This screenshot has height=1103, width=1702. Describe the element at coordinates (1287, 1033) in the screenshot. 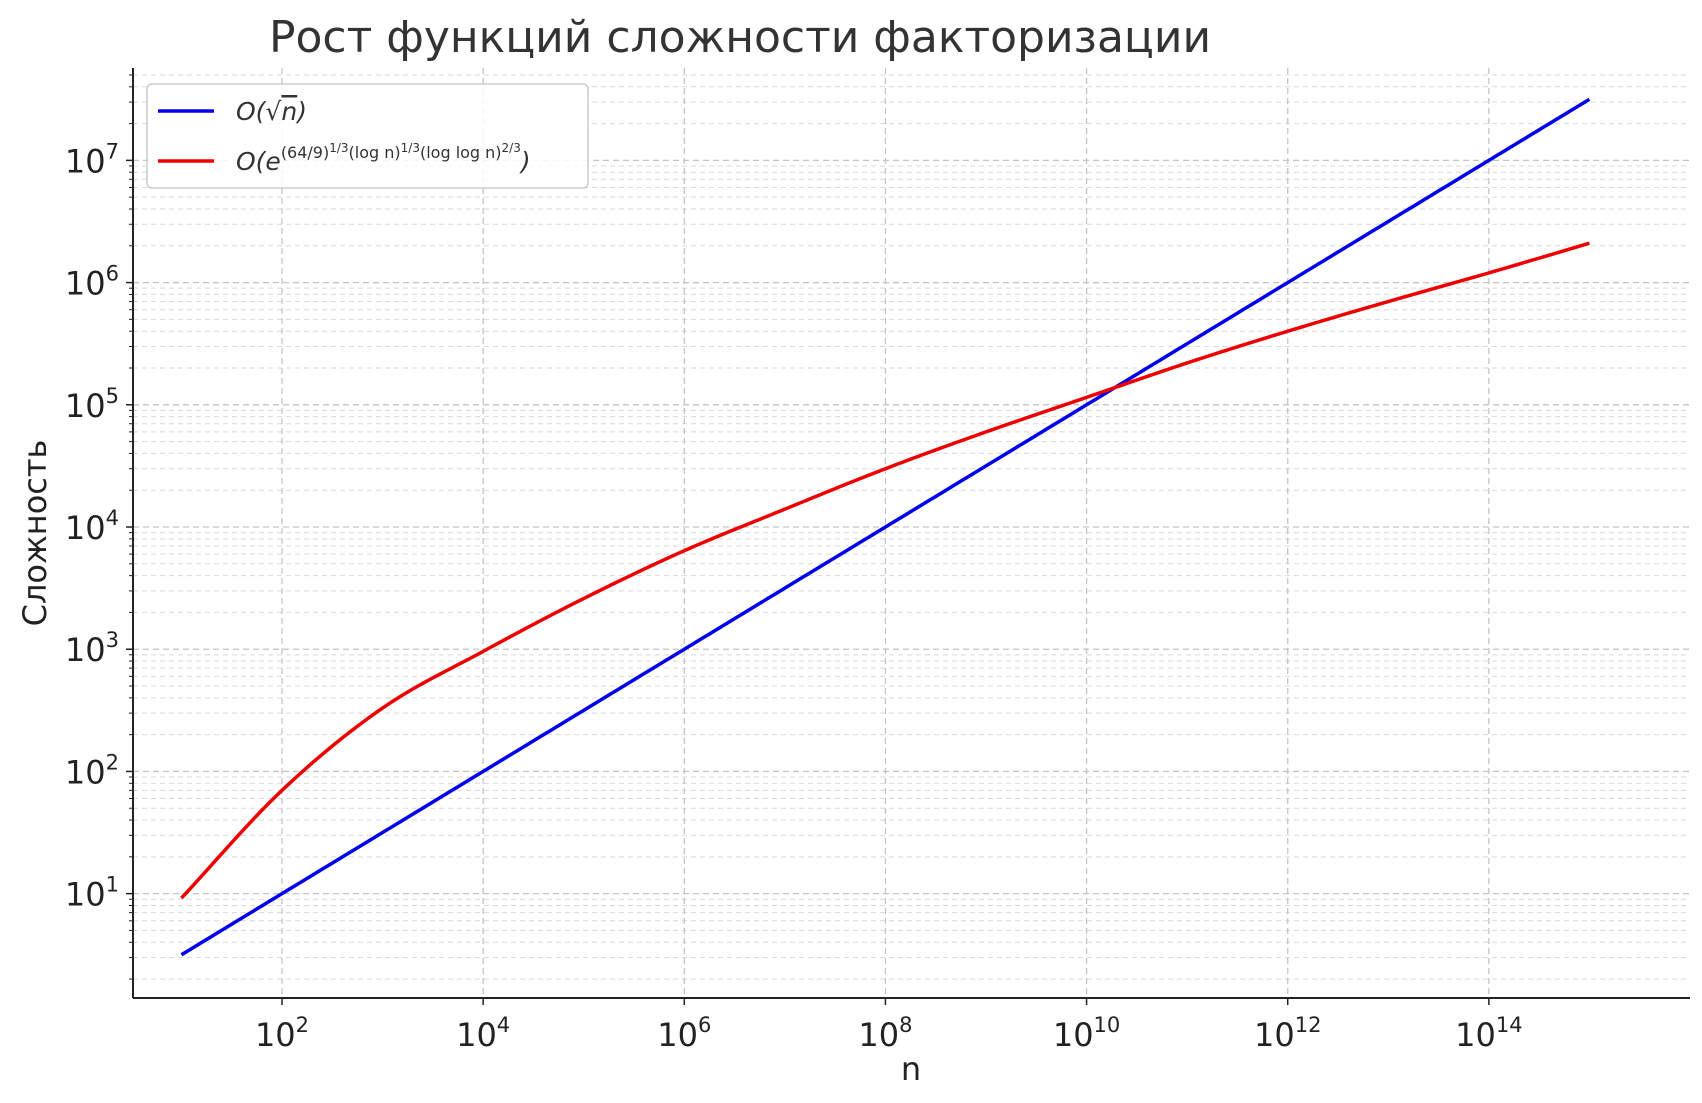

I see `x-tick-label: 10¹²` at that location.